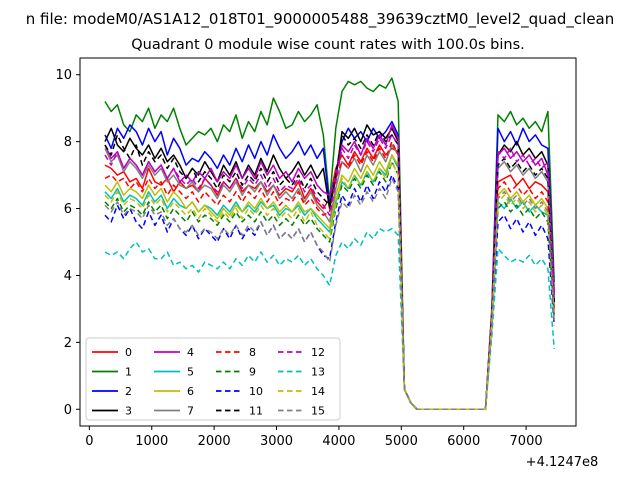  Describe the element at coordinates (190, 352) in the screenshot. I see `legend-label-4: 4` at that location.